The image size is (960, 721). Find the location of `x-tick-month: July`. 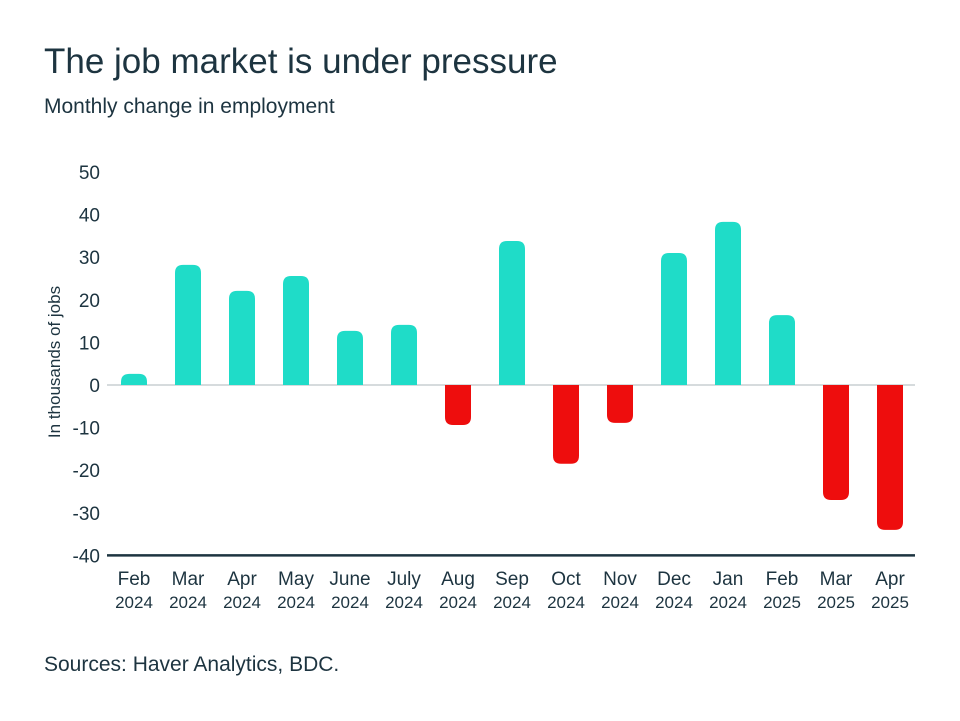

x-tick-month: July is located at coordinates (404, 579).